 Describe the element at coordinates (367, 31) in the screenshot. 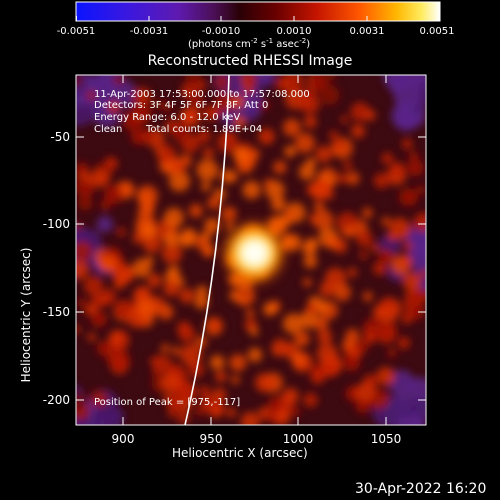

I see `colorbar-tick-label: 0.0031` at that location.